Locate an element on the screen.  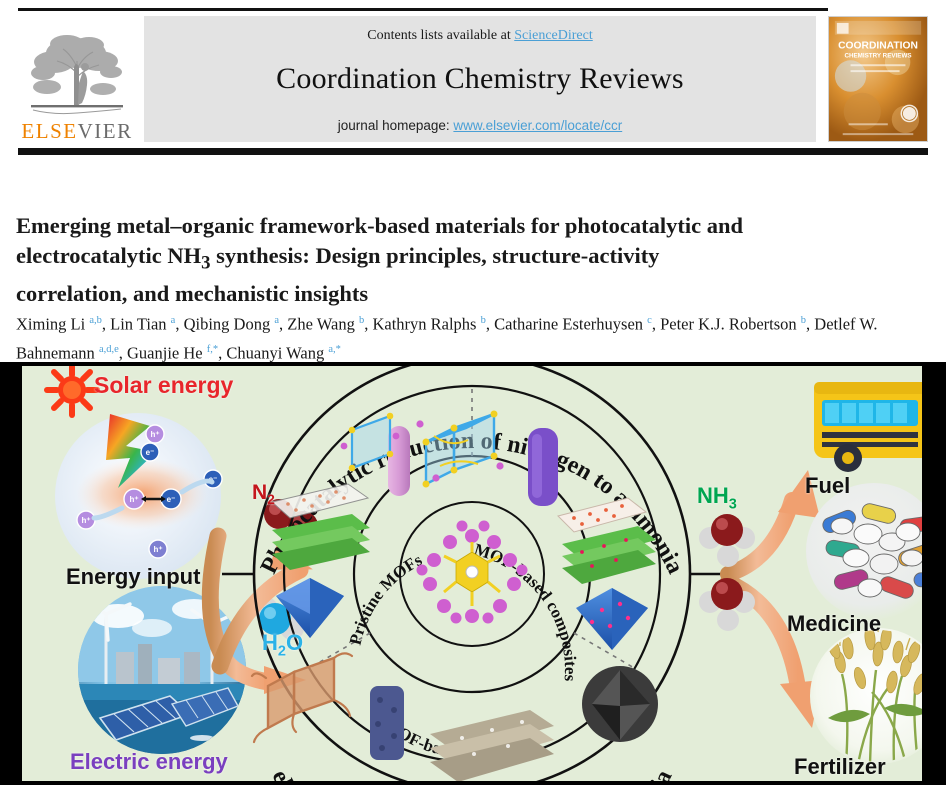
author-name: Lin Tian is located at coordinates (140, 324).